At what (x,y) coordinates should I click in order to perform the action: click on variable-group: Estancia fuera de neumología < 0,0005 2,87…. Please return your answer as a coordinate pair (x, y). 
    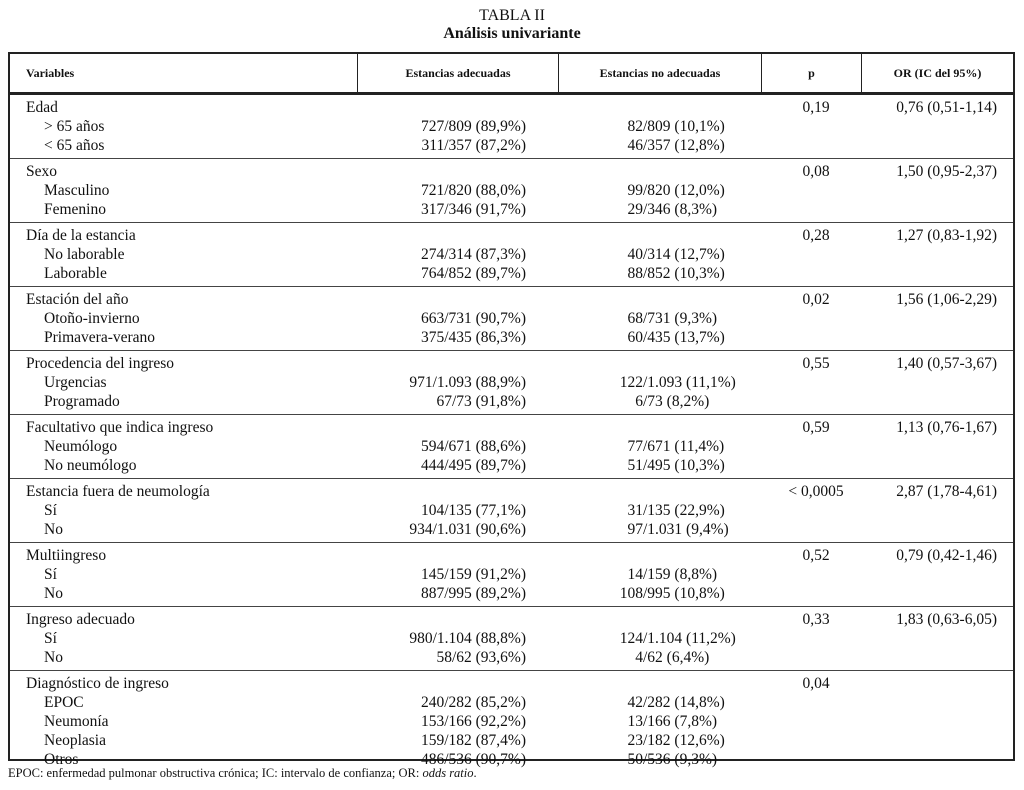
    Looking at the image, I should click on (511, 511).